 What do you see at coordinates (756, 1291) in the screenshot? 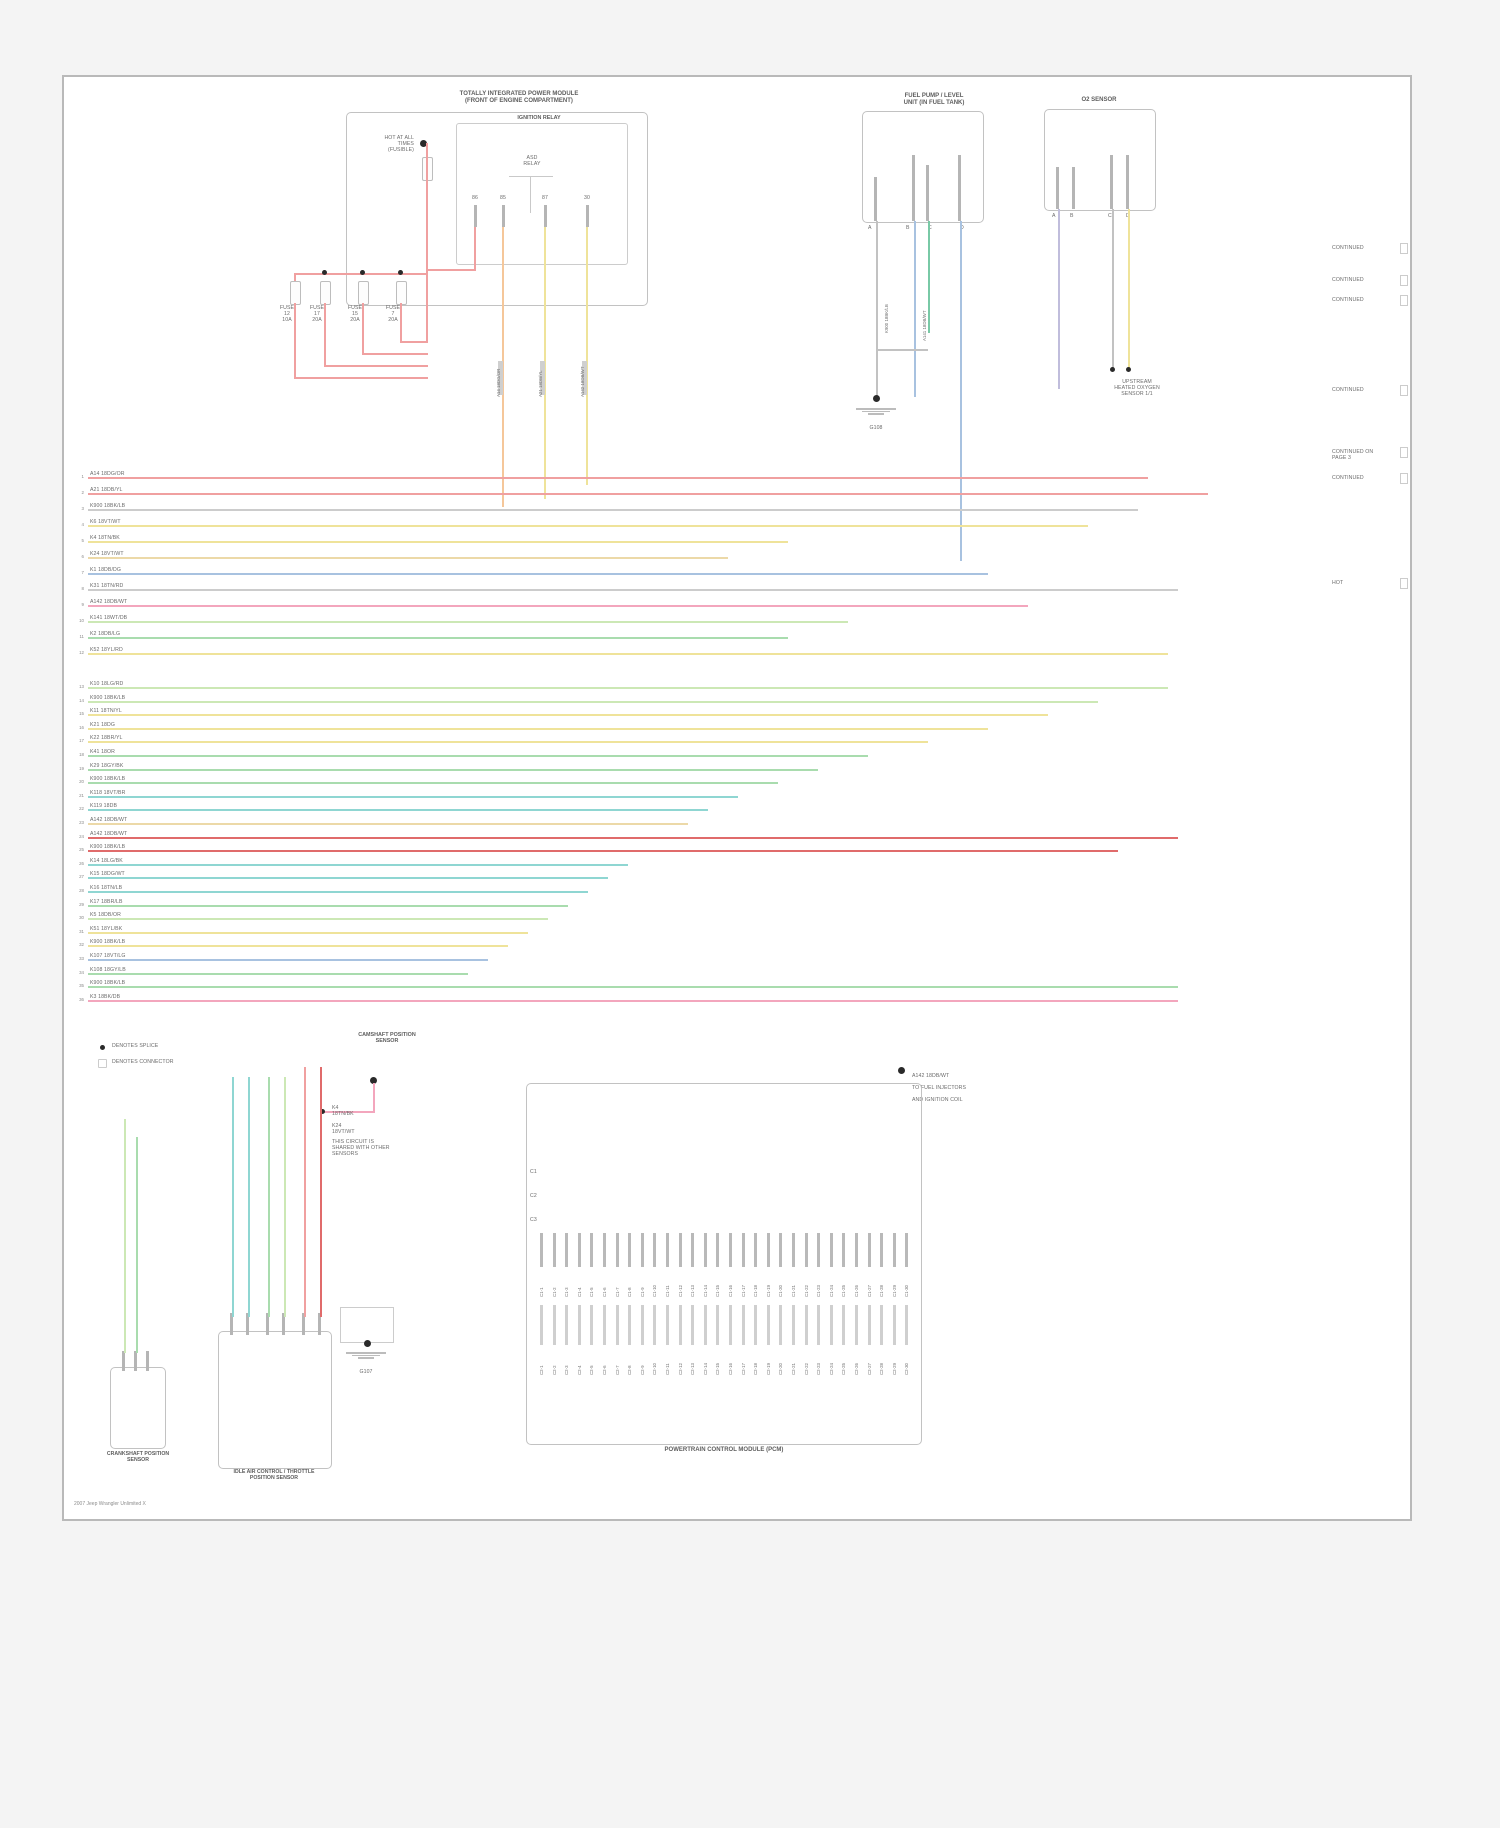
I see `pcm-pin-label: C1-18` at bounding box center [756, 1291].